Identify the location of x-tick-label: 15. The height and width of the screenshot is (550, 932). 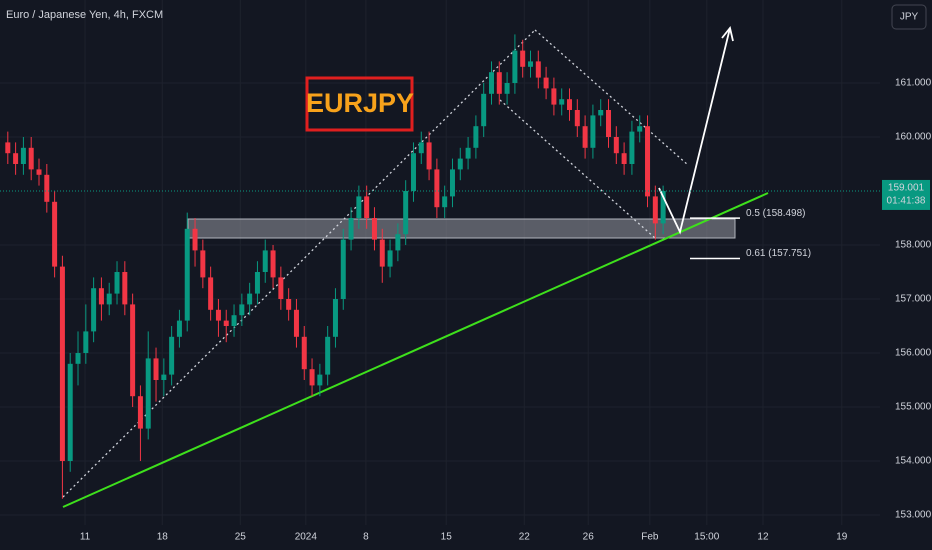
(447, 537).